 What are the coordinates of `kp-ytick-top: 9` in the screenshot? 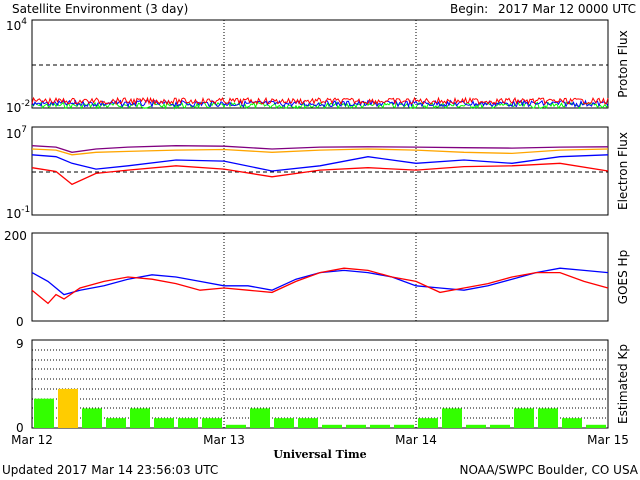 It's located at (20, 344).